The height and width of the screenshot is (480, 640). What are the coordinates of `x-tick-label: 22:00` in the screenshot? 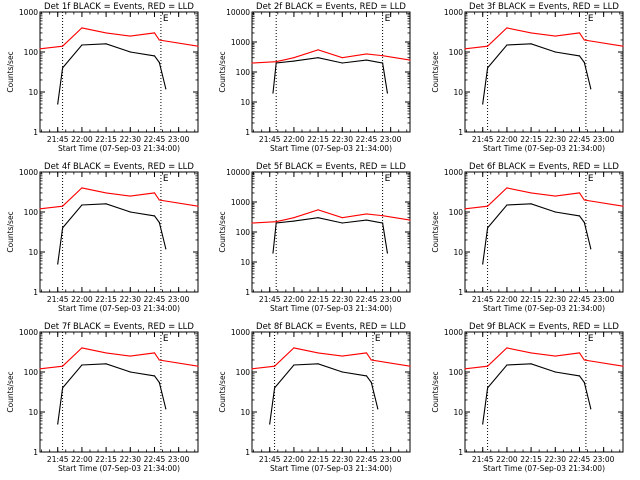 It's located at (294, 459).